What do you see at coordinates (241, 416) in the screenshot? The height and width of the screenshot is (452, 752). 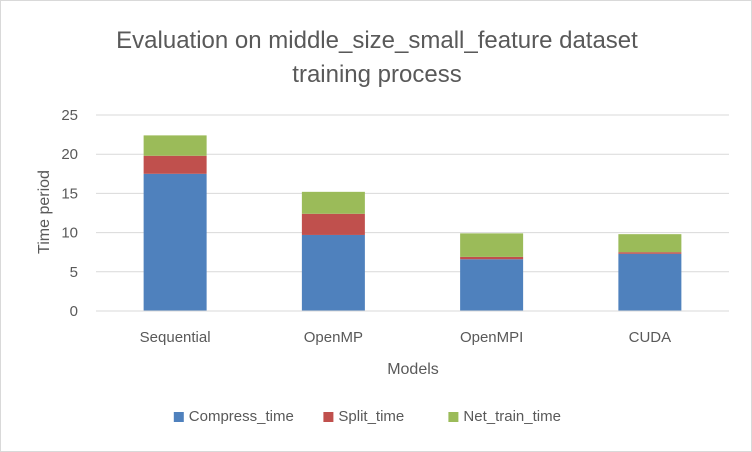 I see `legend-label: Compress_time` at bounding box center [241, 416].